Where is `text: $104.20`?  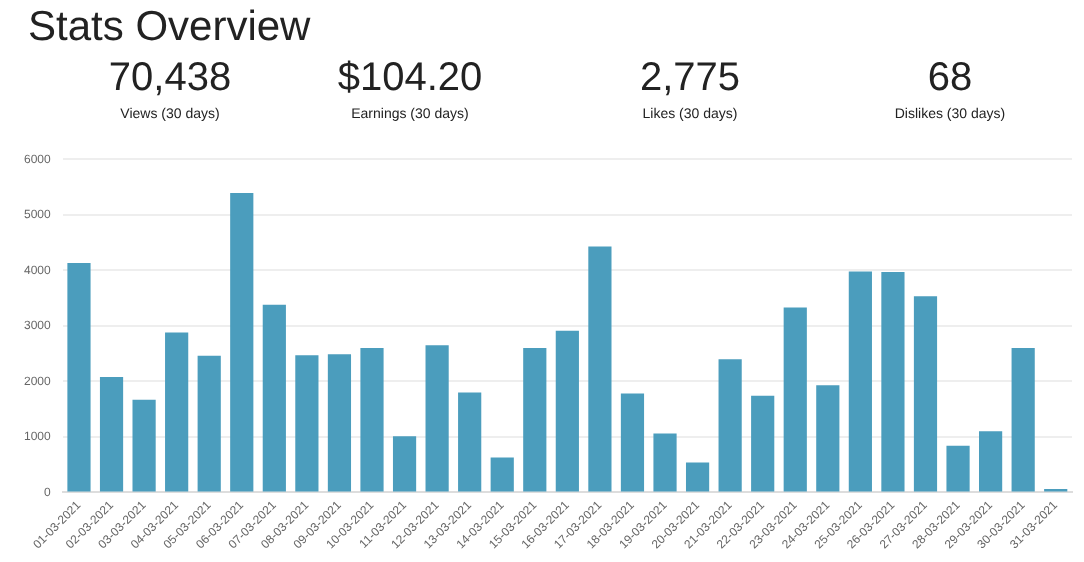
text: $104.20 is located at coordinates (410, 78).